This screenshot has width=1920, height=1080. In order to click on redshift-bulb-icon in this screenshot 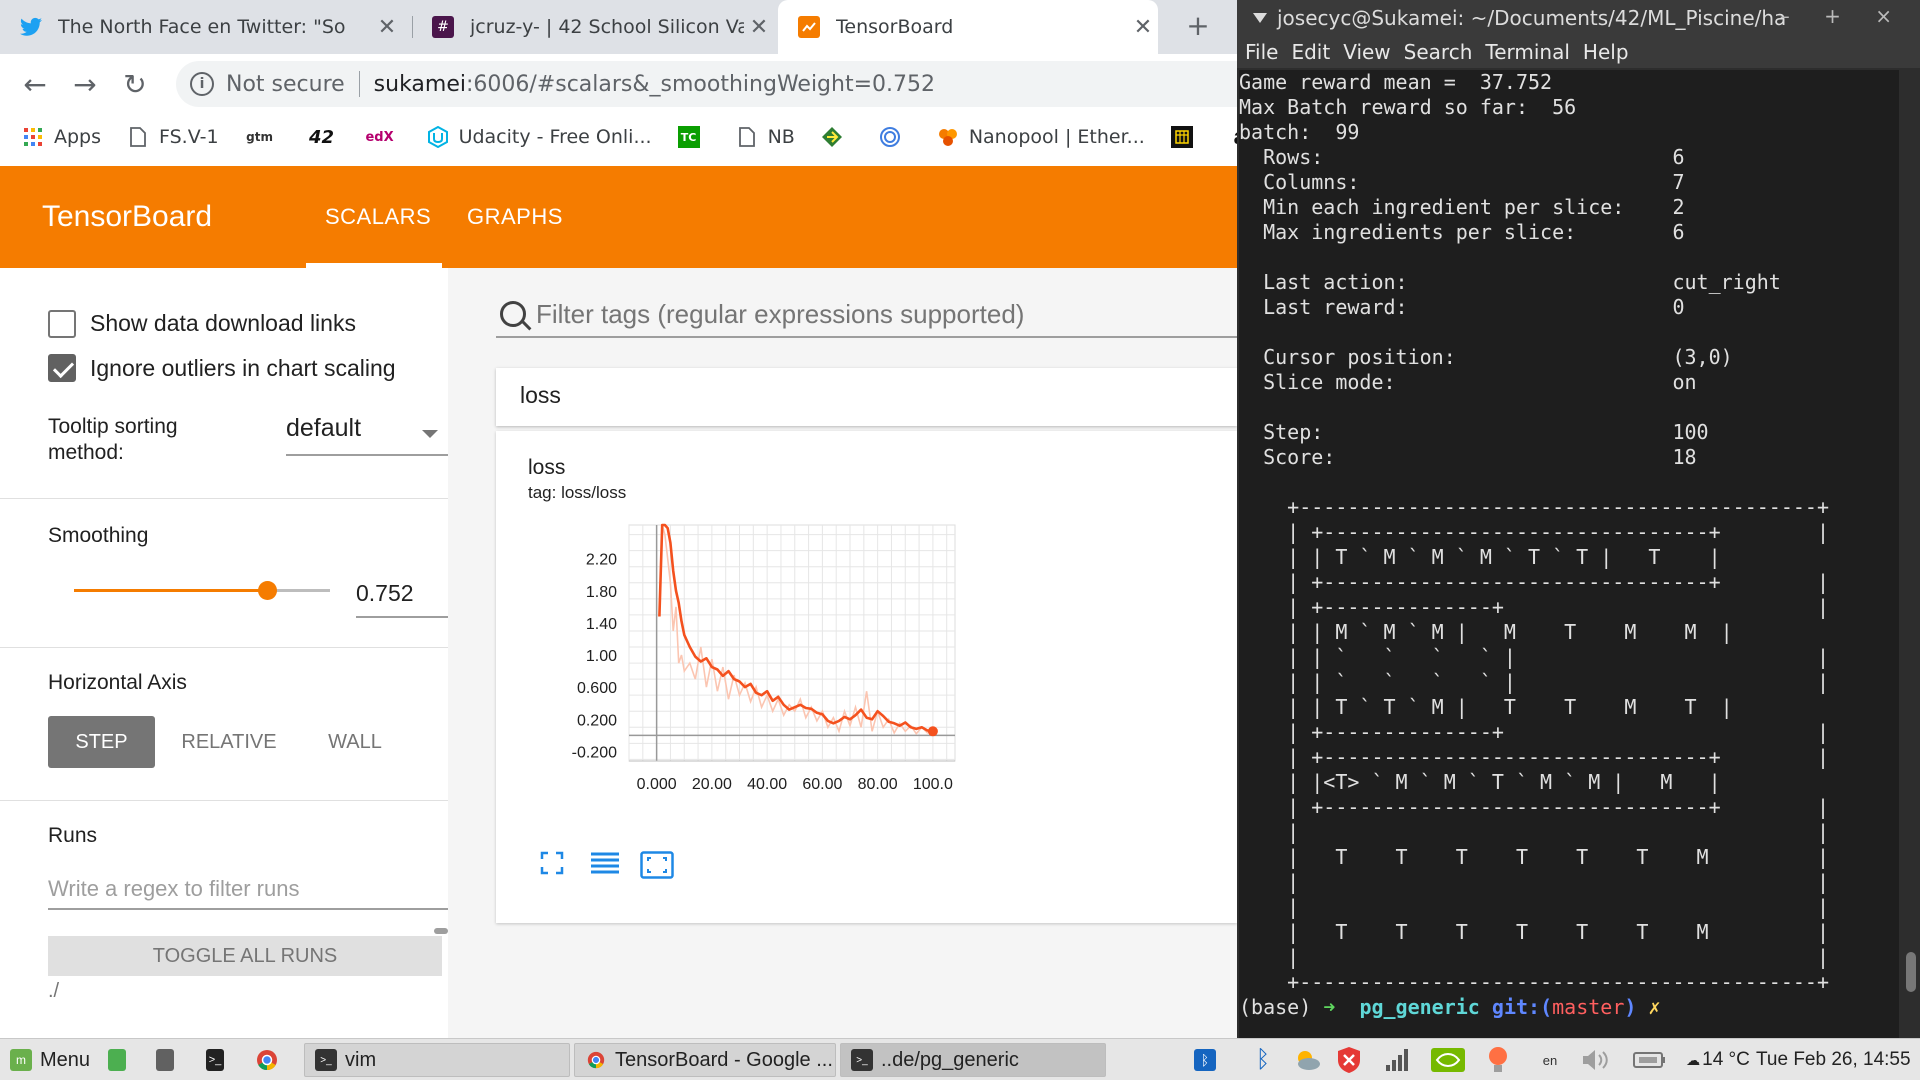, I will do `click(1498, 1060)`.